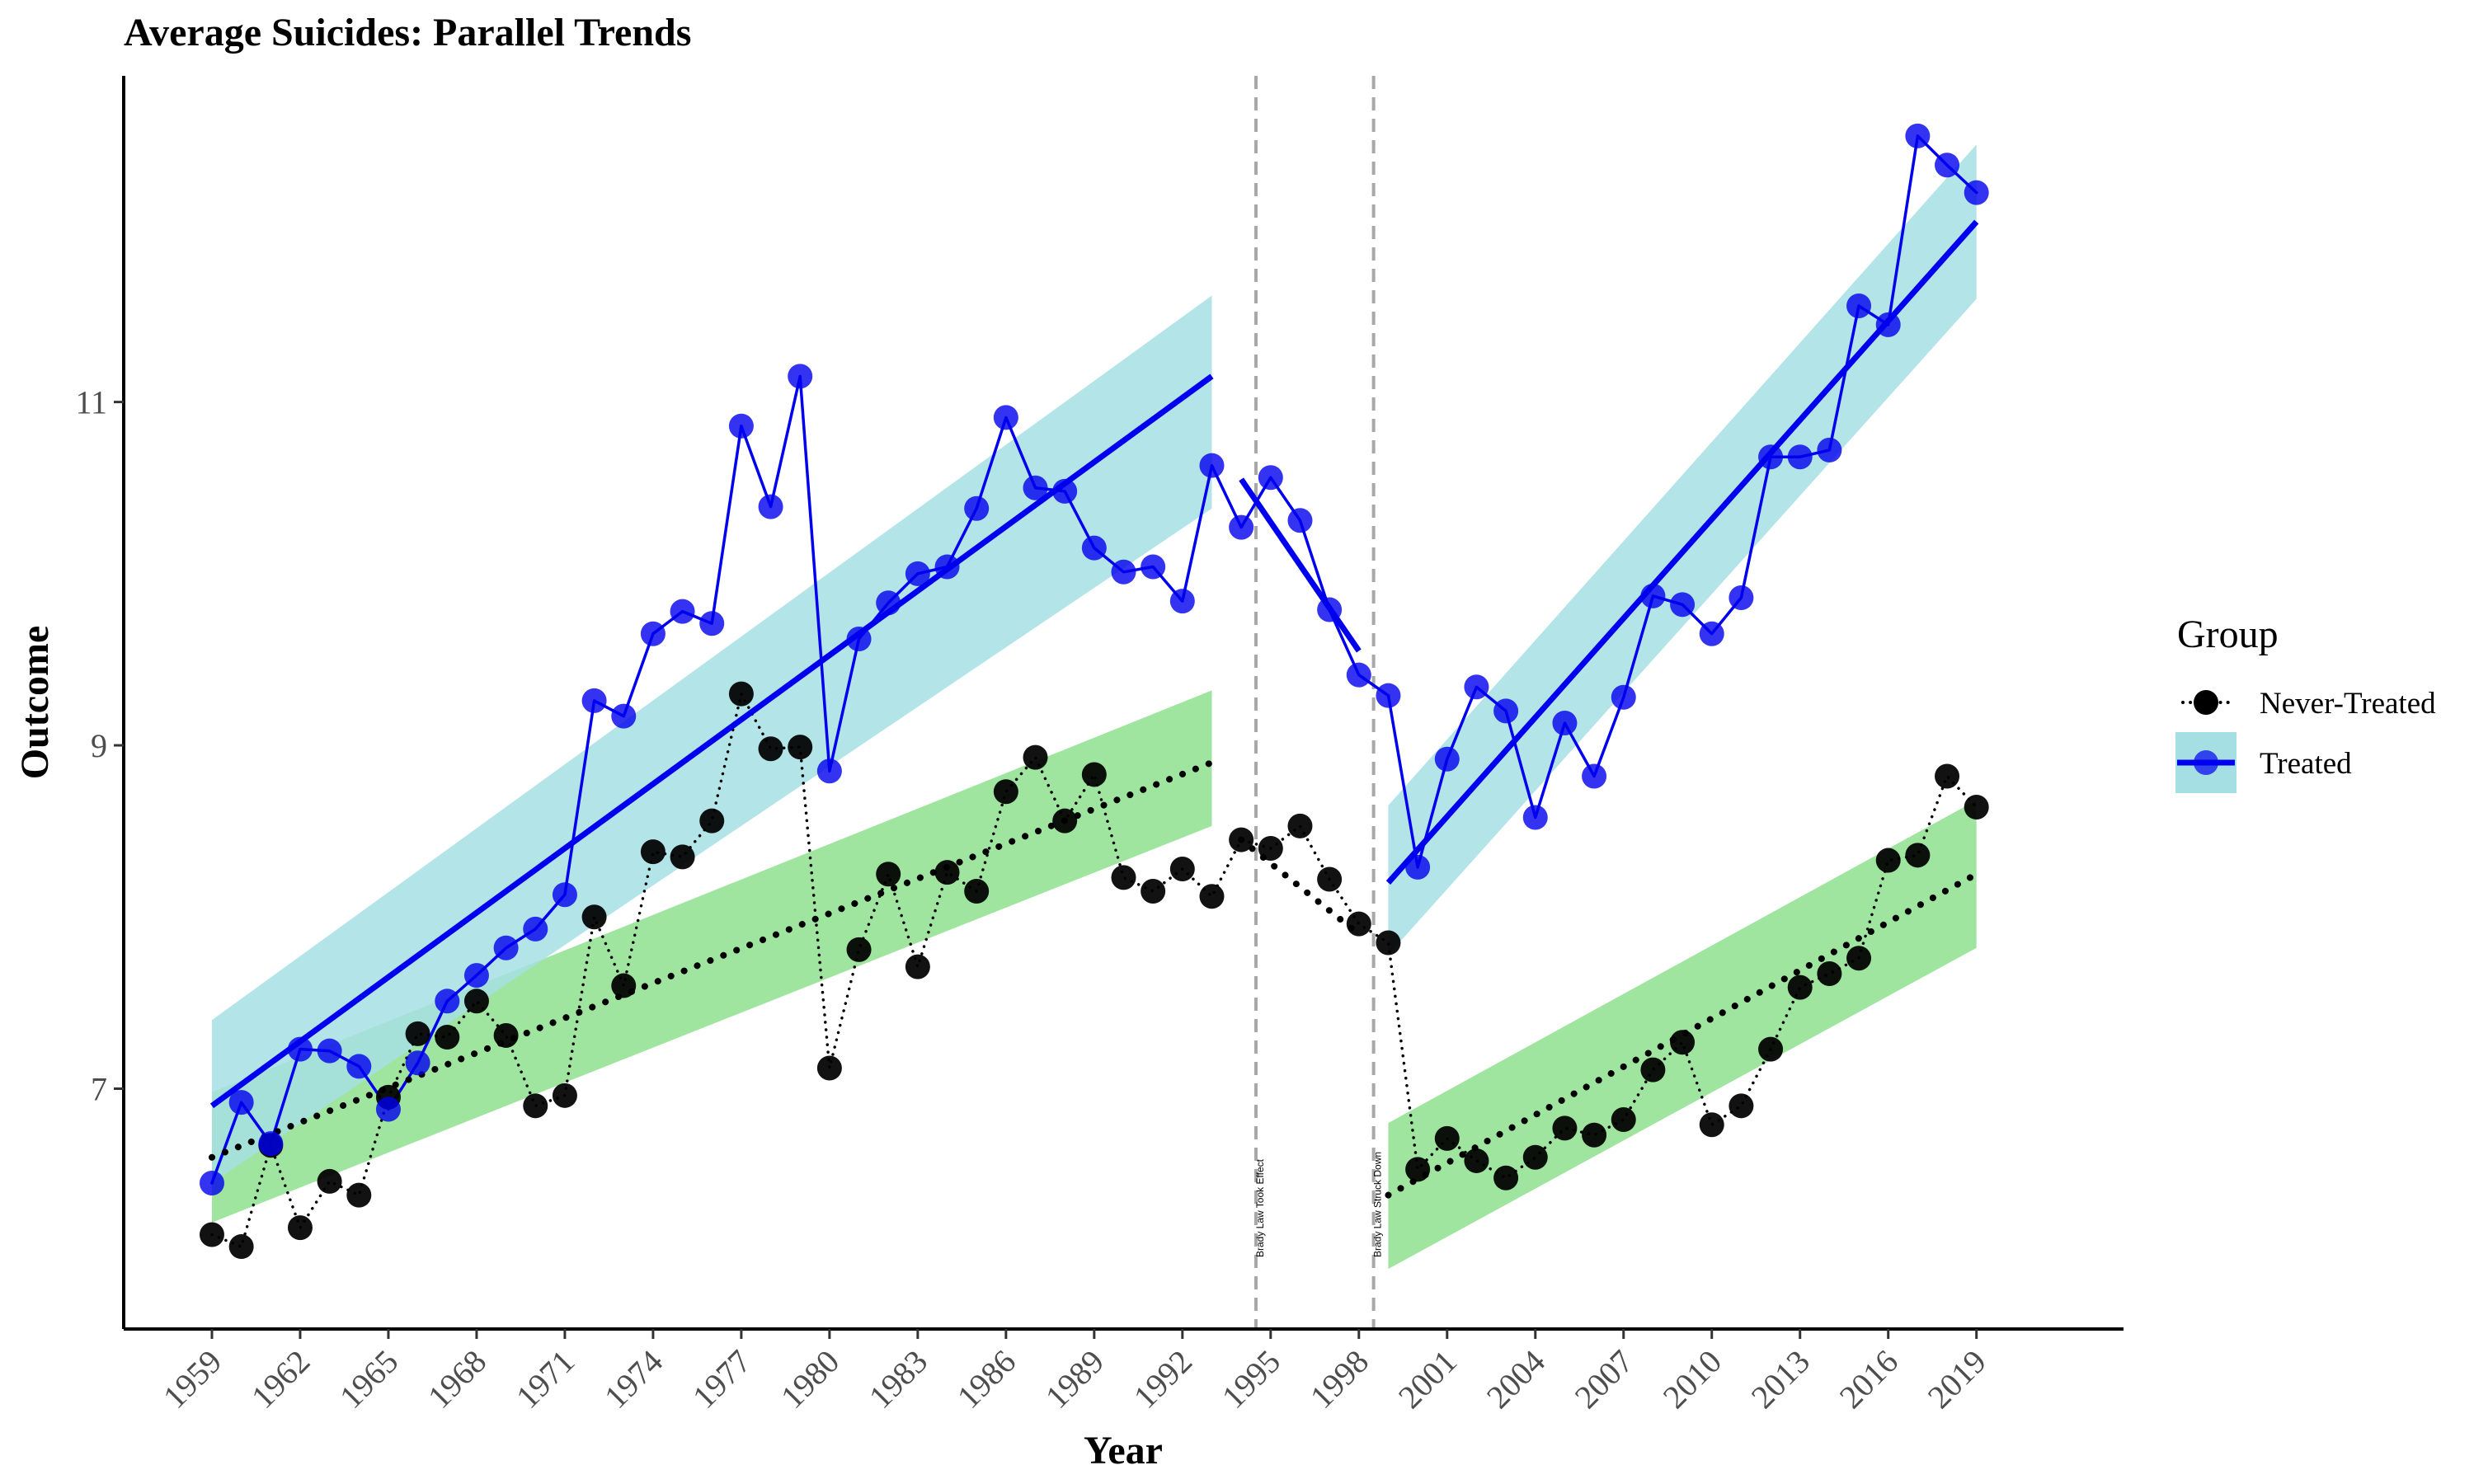 The image size is (2474, 1484). I want to click on legend-label-never-treated: Never-Treated, so click(2348, 704).